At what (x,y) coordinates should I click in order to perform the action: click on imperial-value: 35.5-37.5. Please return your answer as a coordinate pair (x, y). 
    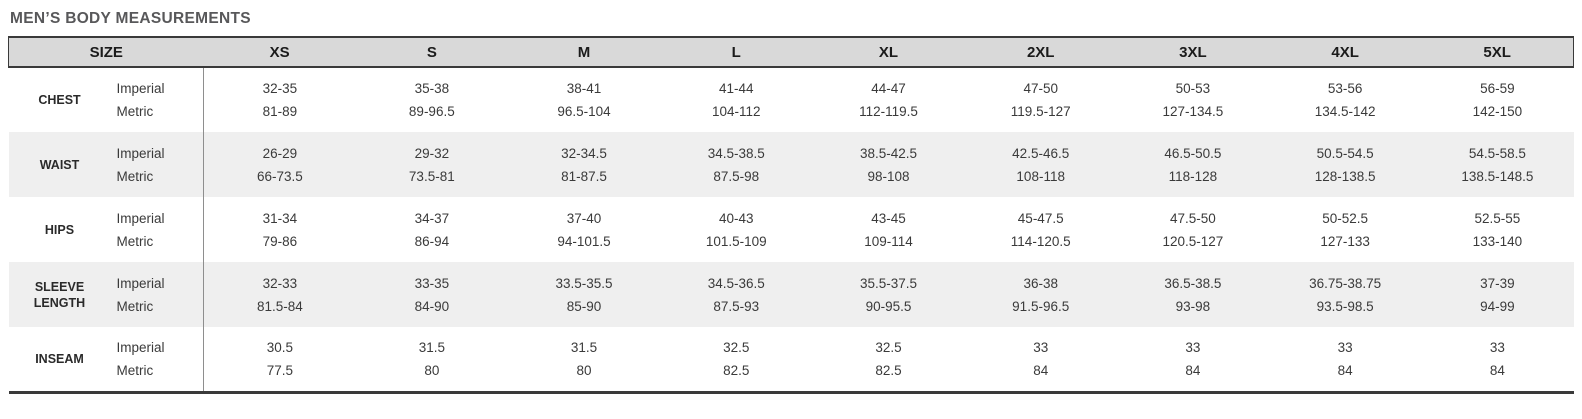
    Looking at the image, I should click on (888, 283).